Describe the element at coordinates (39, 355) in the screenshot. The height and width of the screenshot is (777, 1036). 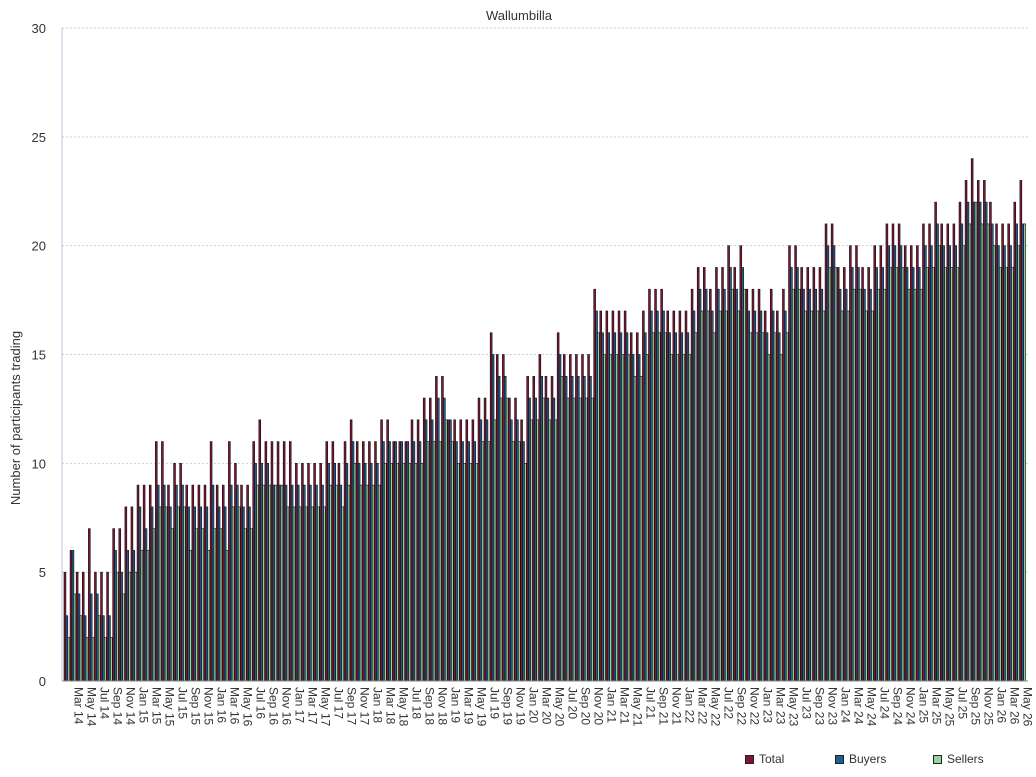
I see `y-tick-labels: 0 5 10 15 20 25 30` at that location.